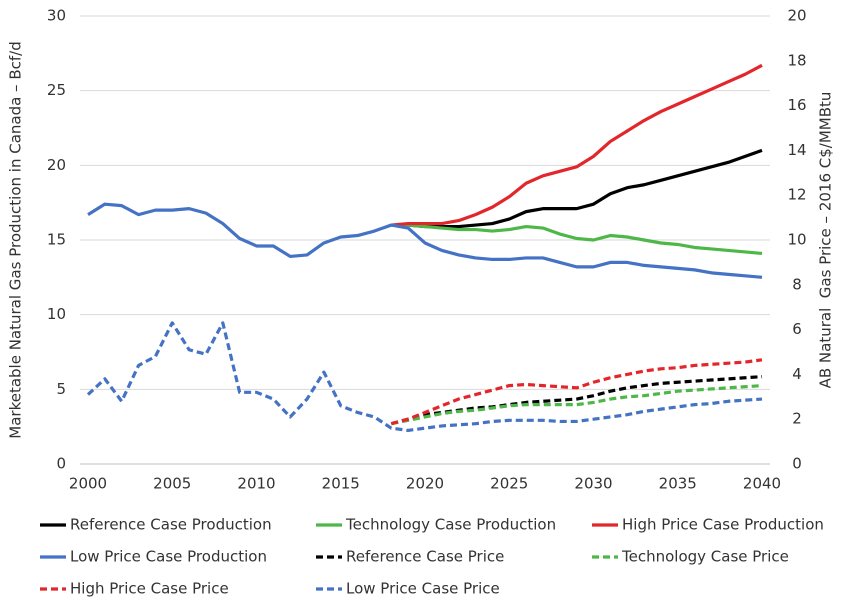  I want to click on x-tick-label: 2000, so click(88, 484).